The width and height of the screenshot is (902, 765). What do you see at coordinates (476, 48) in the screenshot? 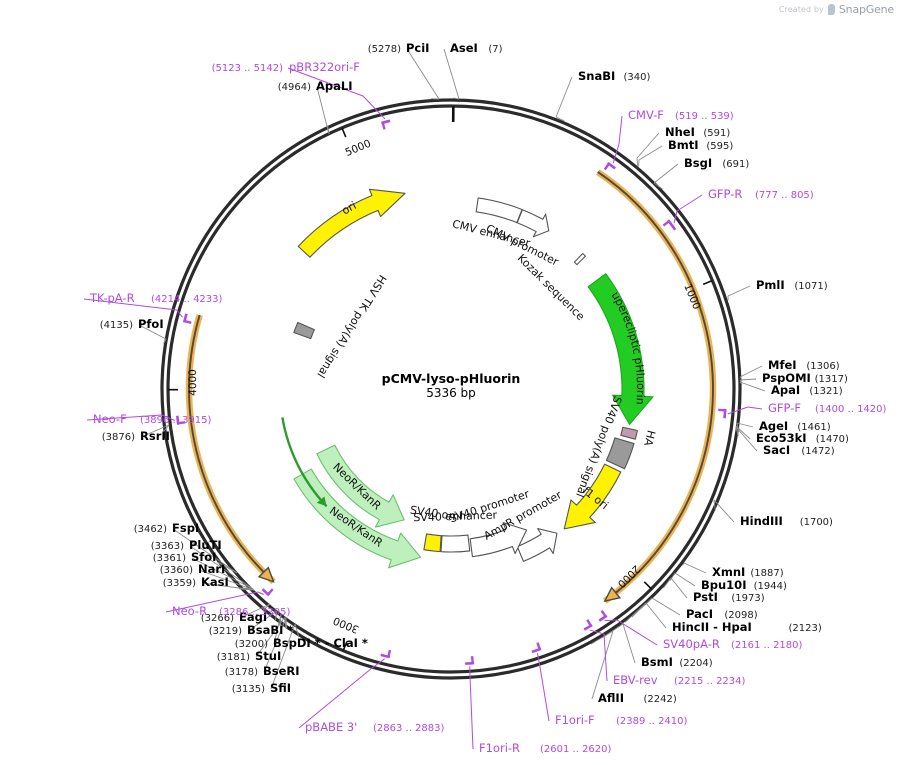
I see `enzyme-label-AseI: AseI (7)` at bounding box center [476, 48].